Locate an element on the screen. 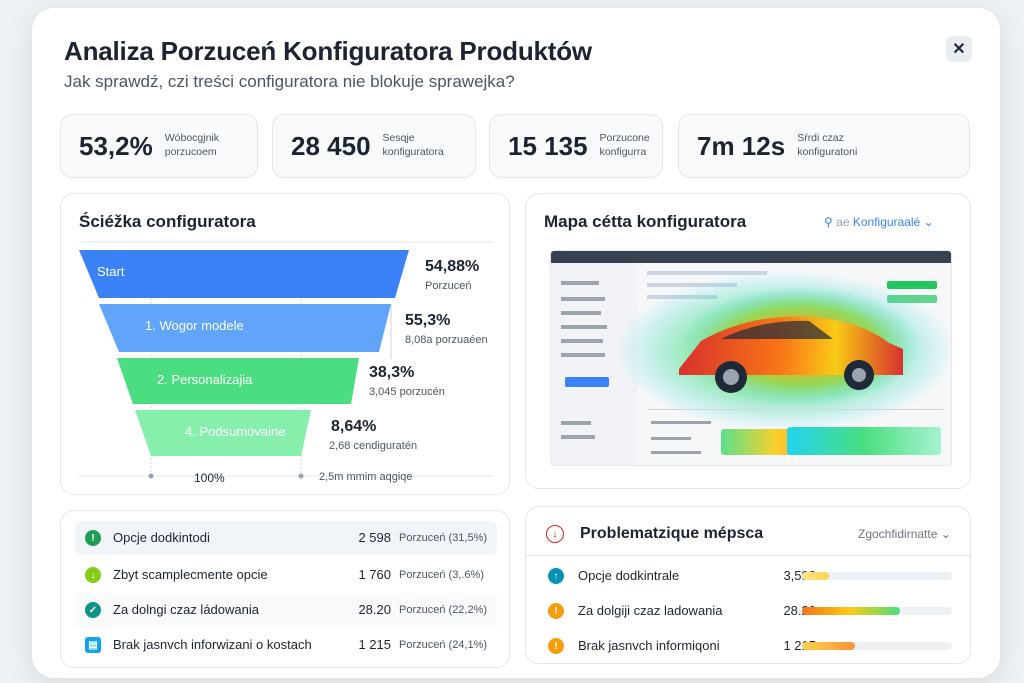 The height and width of the screenshot is (683, 1024). funnel-chart is located at coordinates (286, 360).